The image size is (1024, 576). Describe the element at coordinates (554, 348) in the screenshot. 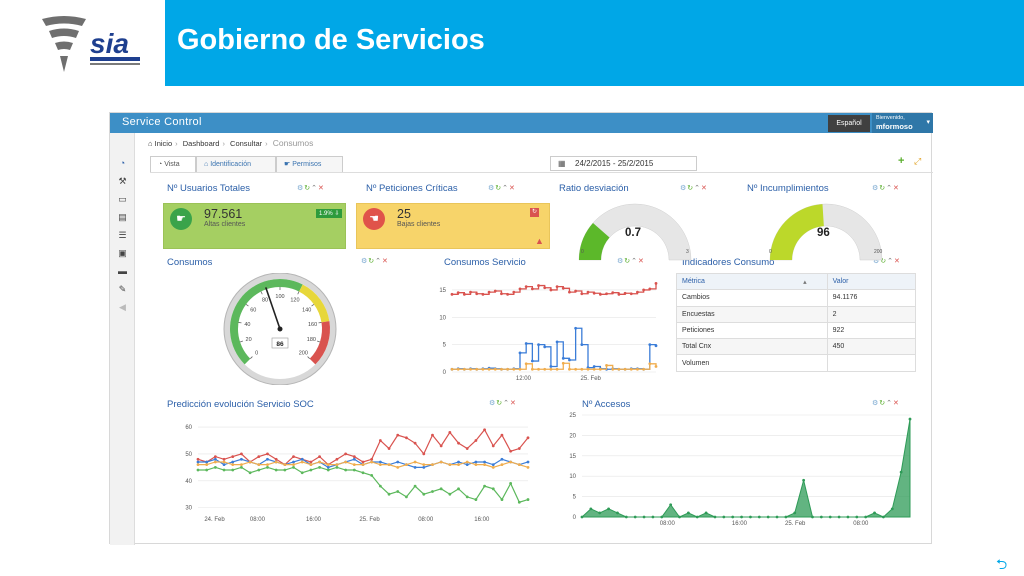

I see `consumos-servicio-series-line` at that location.